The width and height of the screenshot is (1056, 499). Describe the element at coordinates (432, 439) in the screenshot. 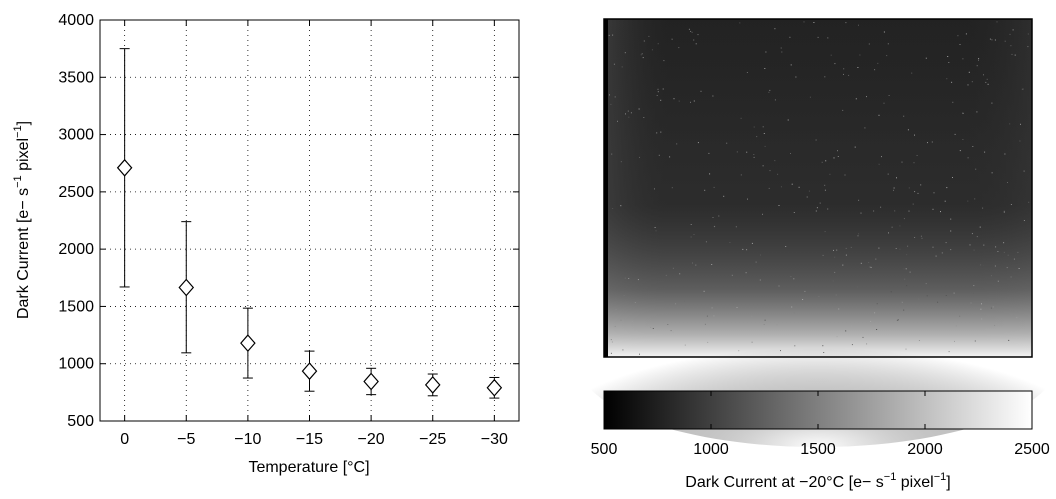

I see `x-tick-label: −25` at that location.